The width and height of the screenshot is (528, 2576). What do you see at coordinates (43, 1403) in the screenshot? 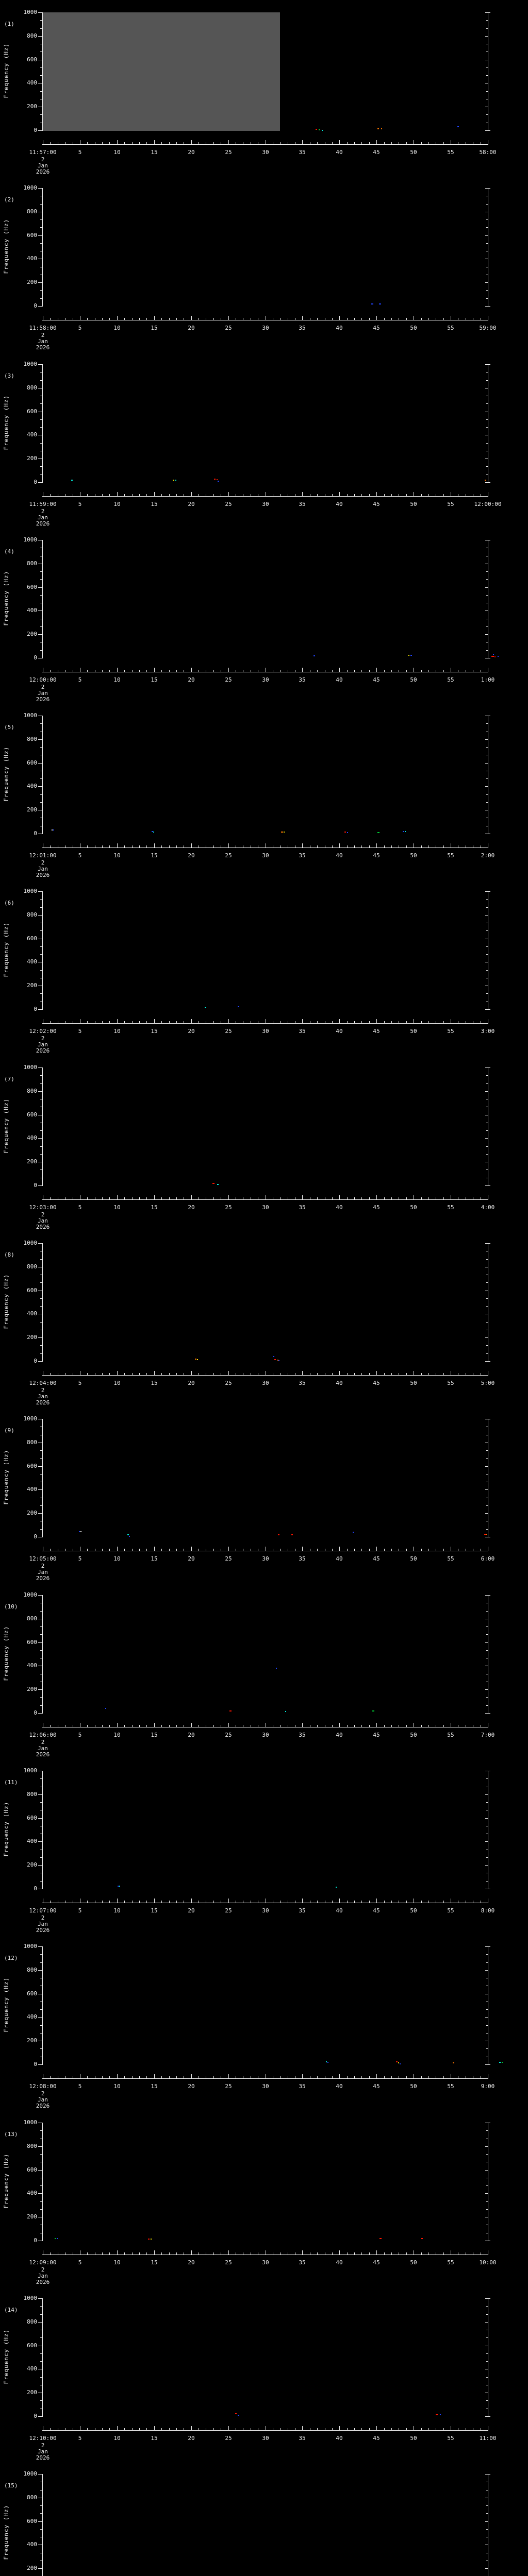
I see `date-label: 2026` at bounding box center [43, 1403].